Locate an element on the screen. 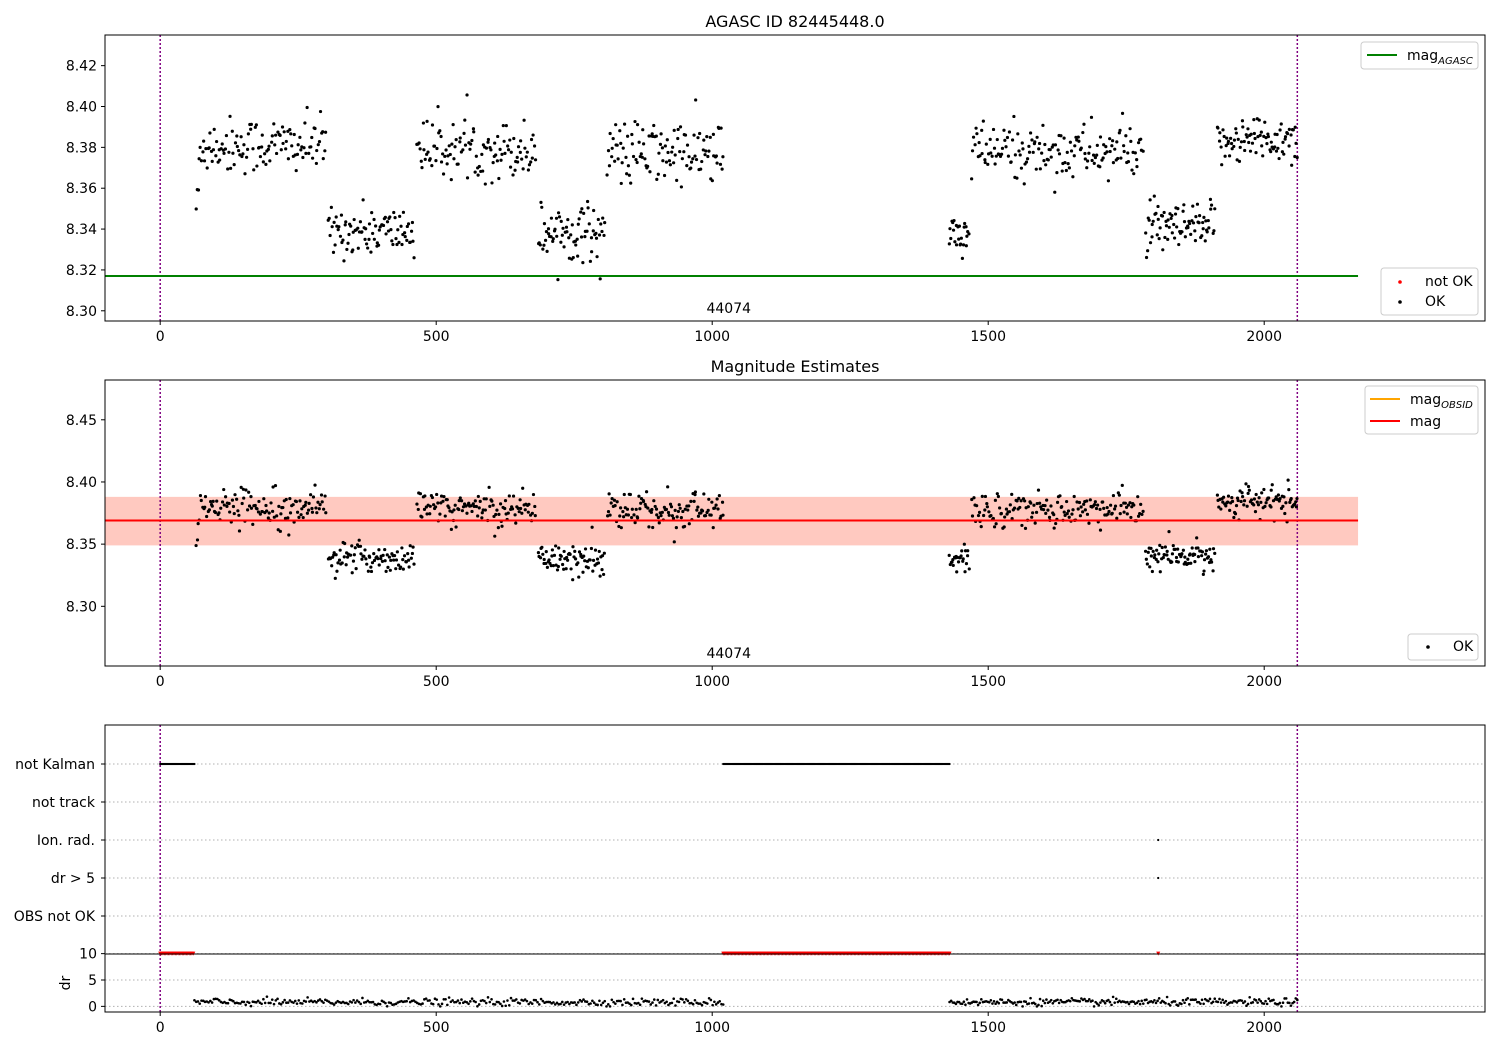  legend-label: OK is located at coordinates (1435, 302).